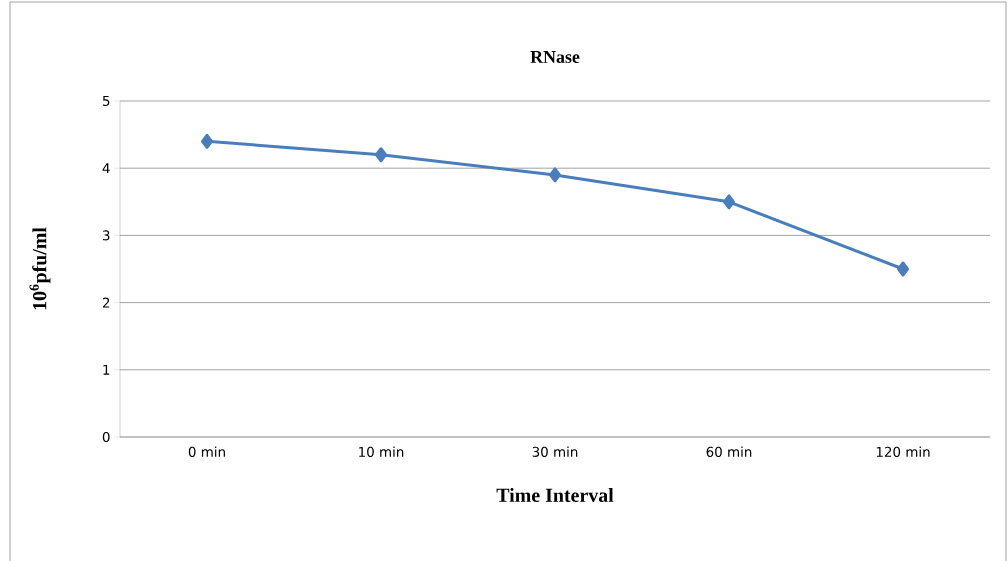  I want to click on y-tick-label: 3, so click(106, 235).